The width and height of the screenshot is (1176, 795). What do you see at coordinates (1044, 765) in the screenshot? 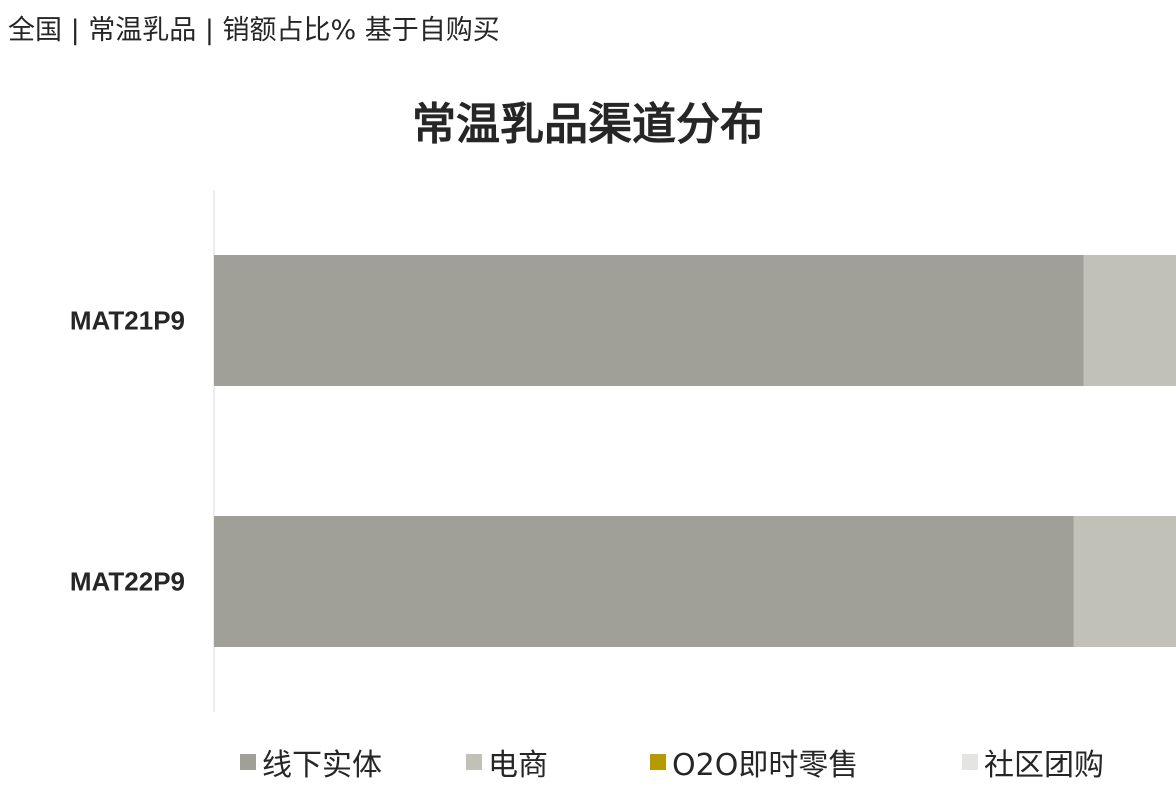
I see `legend-label: 社区团购` at bounding box center [1044, 765].